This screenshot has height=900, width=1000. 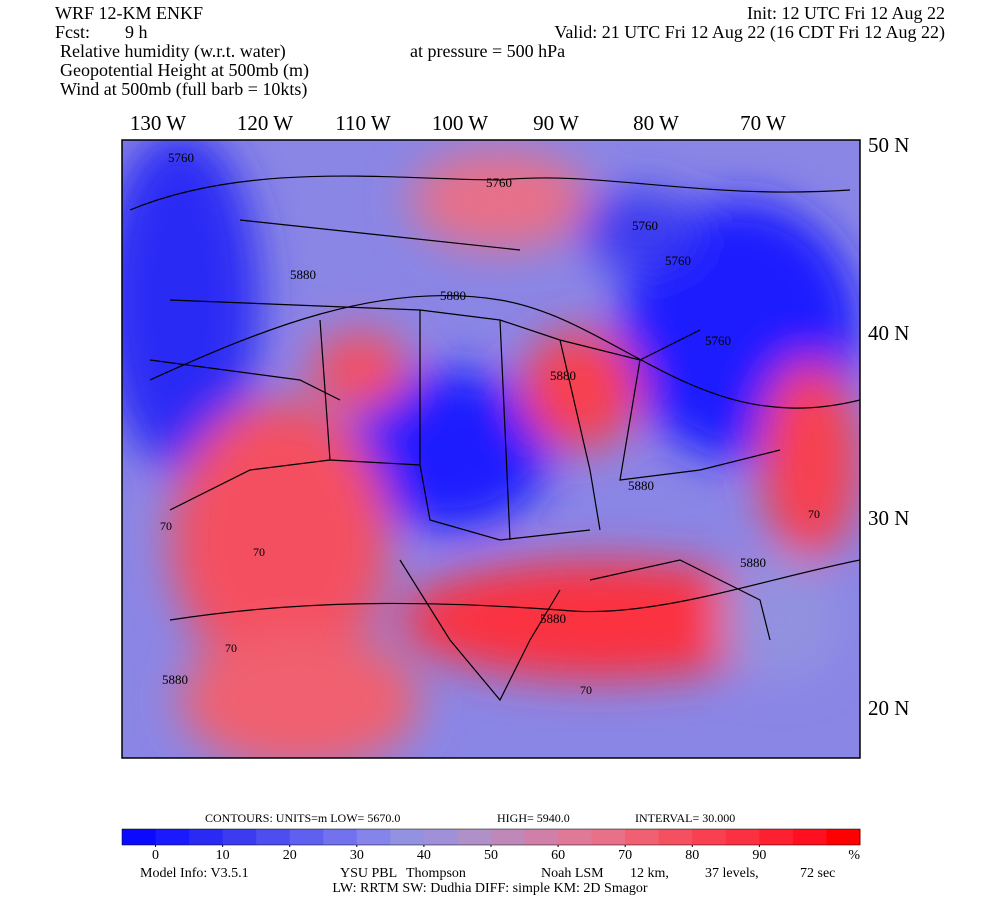 I want to click on lon-labels: 130 W 120 W 110 W 100 W 90 W 80 W 70 W, so click(x=458, y=123).